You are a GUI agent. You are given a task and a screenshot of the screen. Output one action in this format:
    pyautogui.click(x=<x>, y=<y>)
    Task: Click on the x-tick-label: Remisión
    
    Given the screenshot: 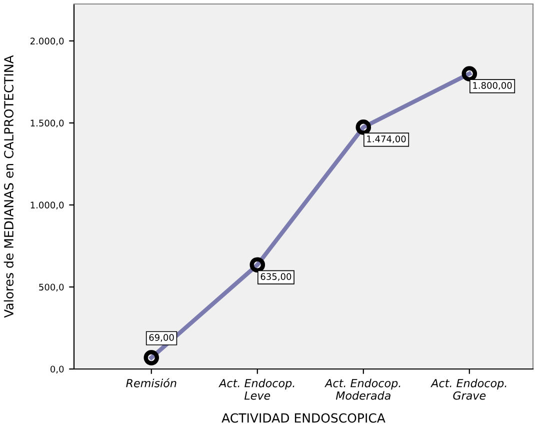 What is the action you would take?
    pyautogui.click(x=151, y=383)
    